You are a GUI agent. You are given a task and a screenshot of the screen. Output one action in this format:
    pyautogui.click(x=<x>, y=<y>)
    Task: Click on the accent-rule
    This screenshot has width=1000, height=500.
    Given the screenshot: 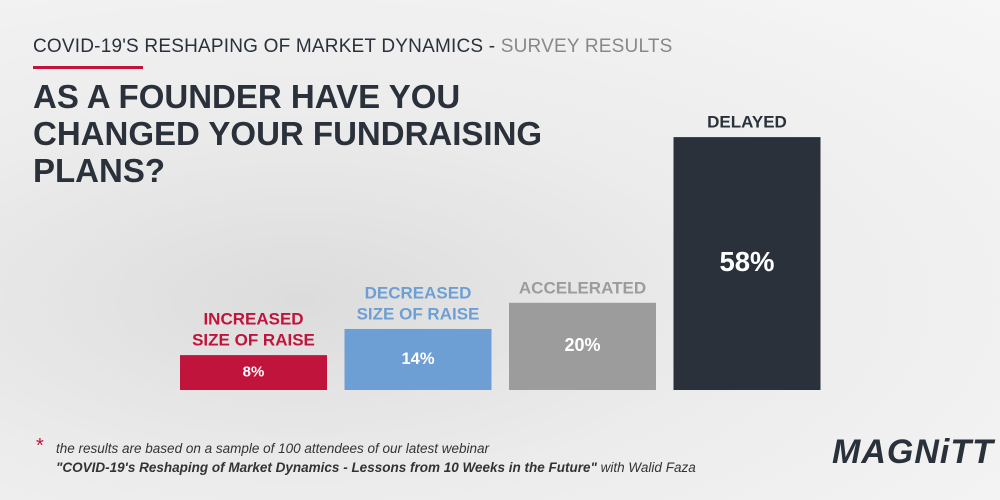 What is the action you would take?
    pyautogui.click(x=88, y=67)
    